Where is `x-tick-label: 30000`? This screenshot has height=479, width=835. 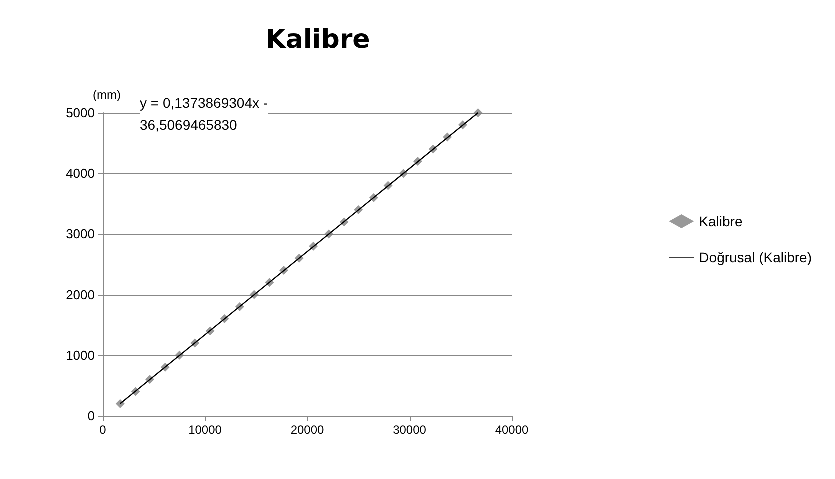 x-tick-label: 30000 is located at coordinates (410, 430).